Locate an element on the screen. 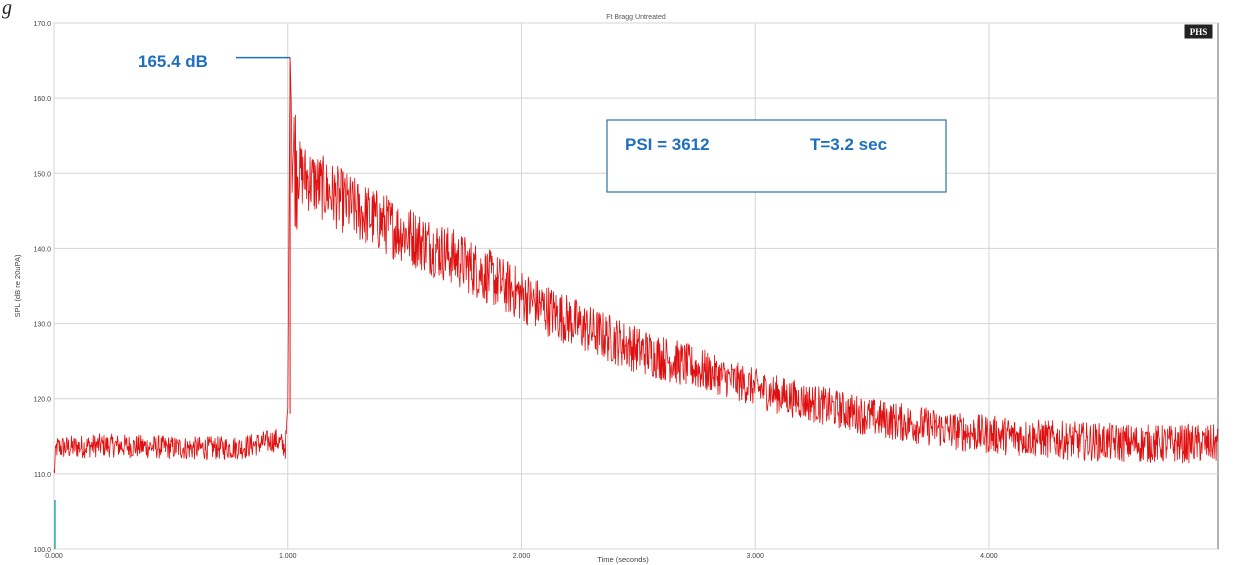  y-tick-label: 100.0 is located at coordinates (42, 550).